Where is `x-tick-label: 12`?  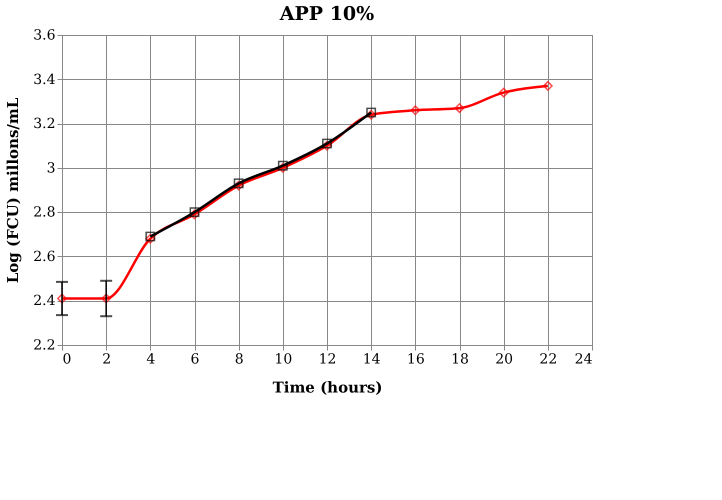
x-tick-label: 12 is located at coordinates (327, 360).